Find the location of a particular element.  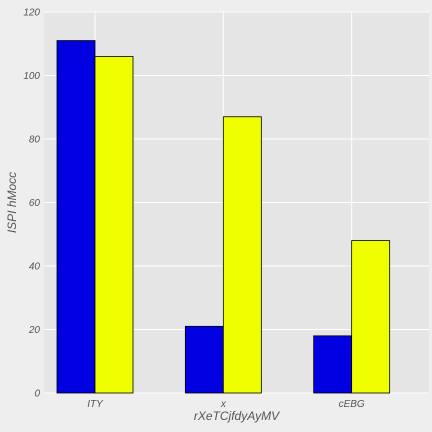

bar-2-cEBG is located at coordinates (371, 317).